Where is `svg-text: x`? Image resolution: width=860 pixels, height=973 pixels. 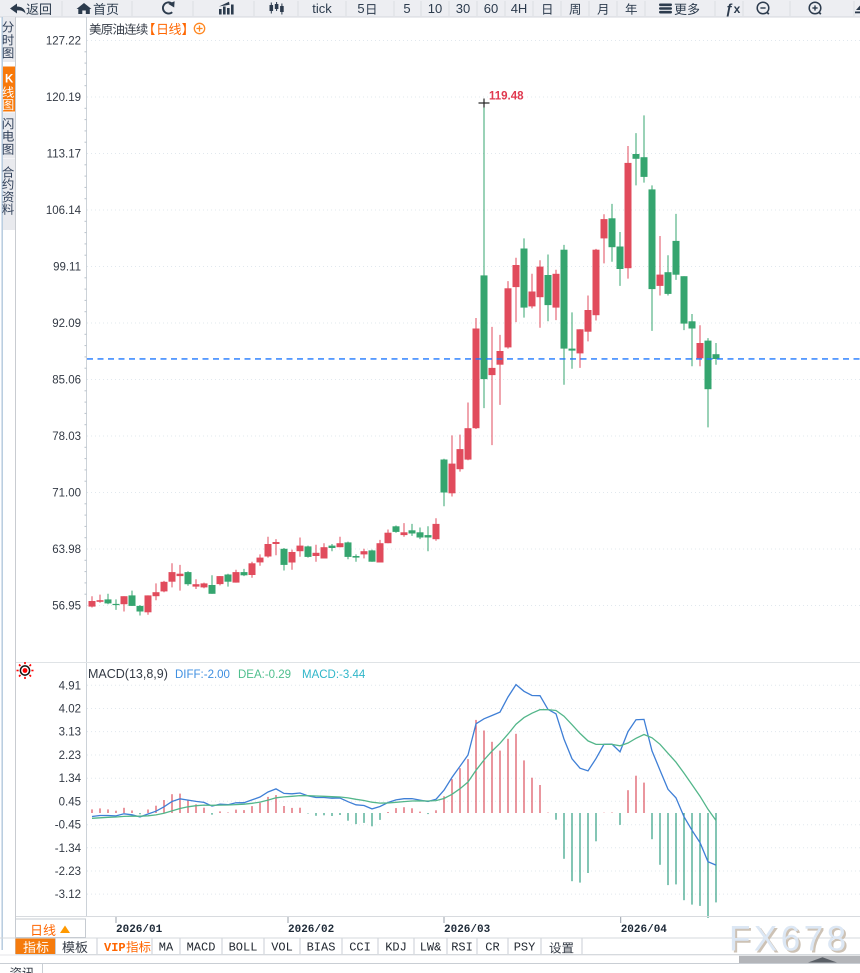
svg-text: x is located at coordinates (737, 9).